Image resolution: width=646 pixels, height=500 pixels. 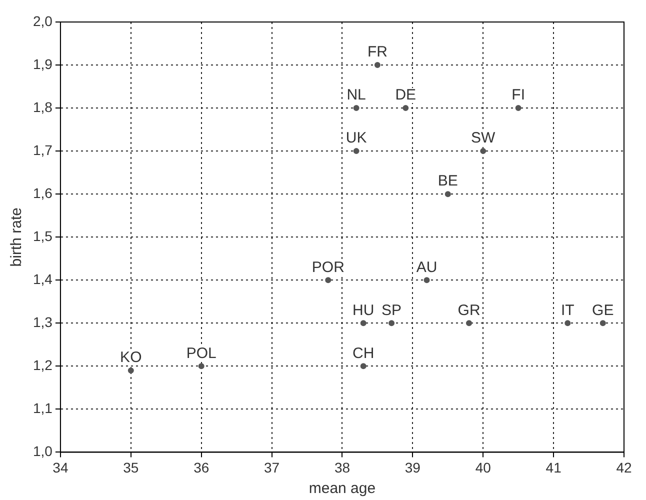 What do you see at coordinates (202, 467) in the screenshot?
I see `x-tick-label: 36` at bounding box center [202, 467].